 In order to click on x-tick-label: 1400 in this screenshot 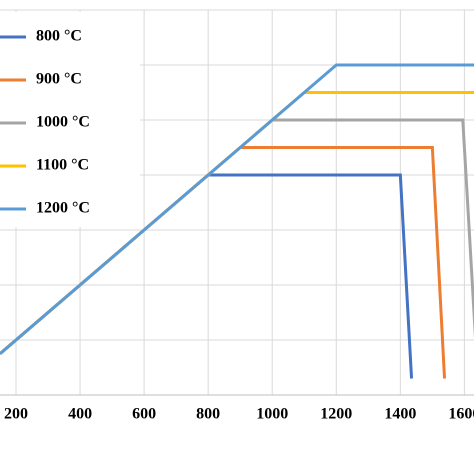, I will do `click(400, 414)`.